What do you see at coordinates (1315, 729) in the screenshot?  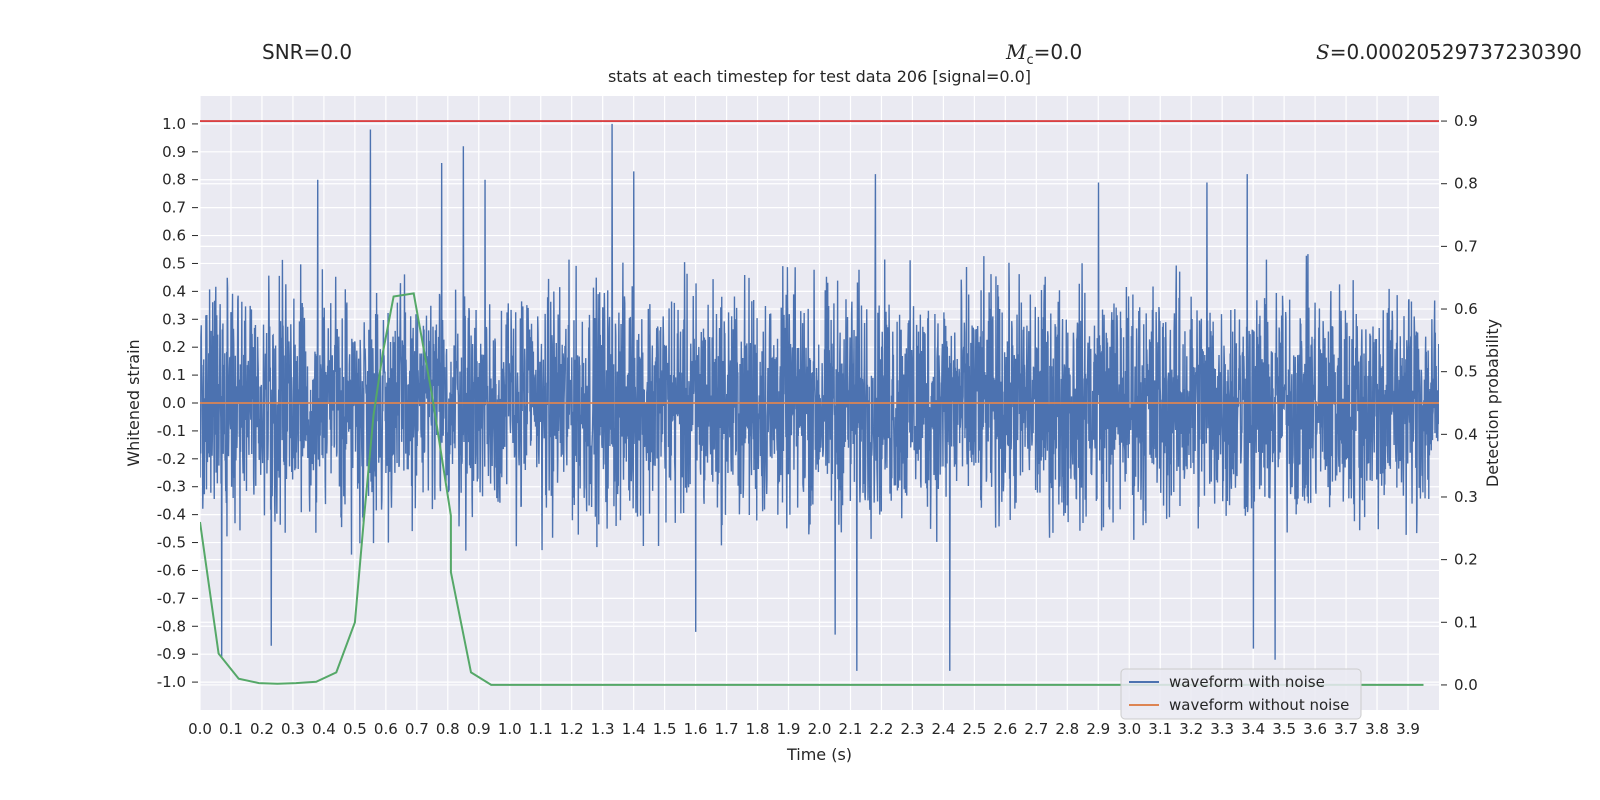 I see `x-tick-label: 3.6` at bounding box center [1315, 729].